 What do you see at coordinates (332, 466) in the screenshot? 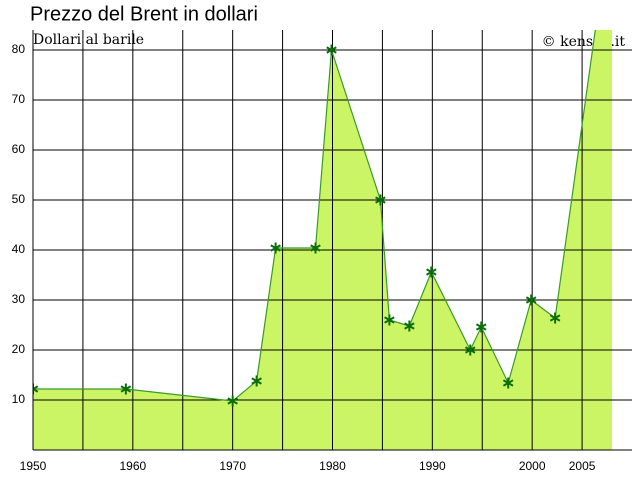
I see `x-tick-label: 1980` at bounding box center [332, 466].